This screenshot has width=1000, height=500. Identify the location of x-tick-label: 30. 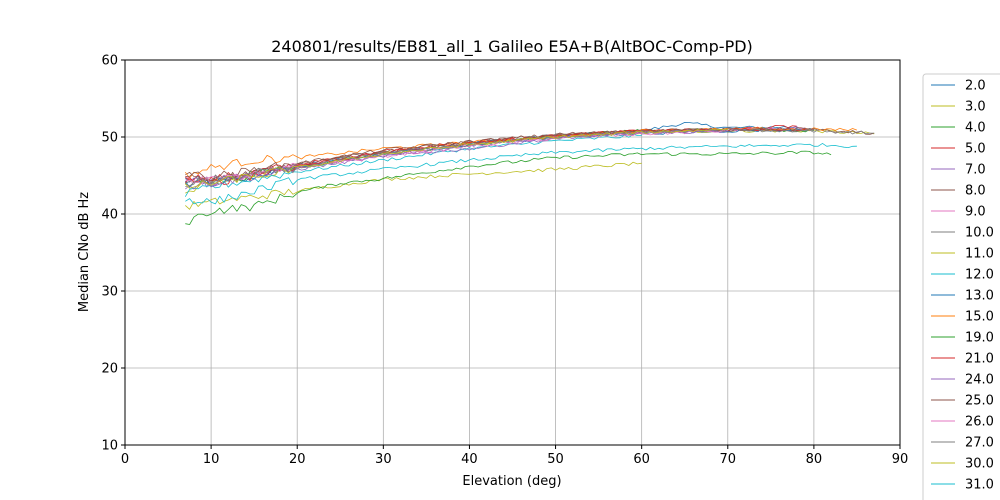
(383, 459).